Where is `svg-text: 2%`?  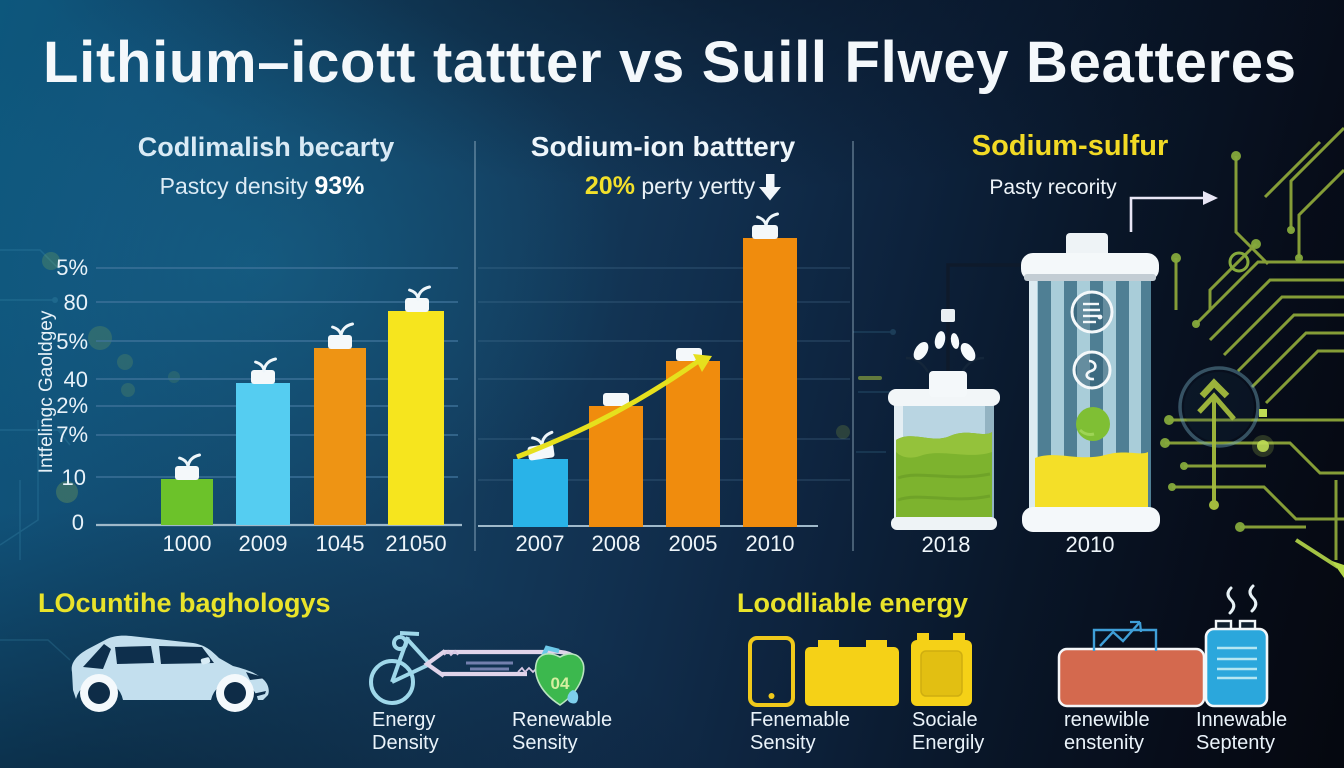
svg-text: 2% is located at coordinates (72, 405).